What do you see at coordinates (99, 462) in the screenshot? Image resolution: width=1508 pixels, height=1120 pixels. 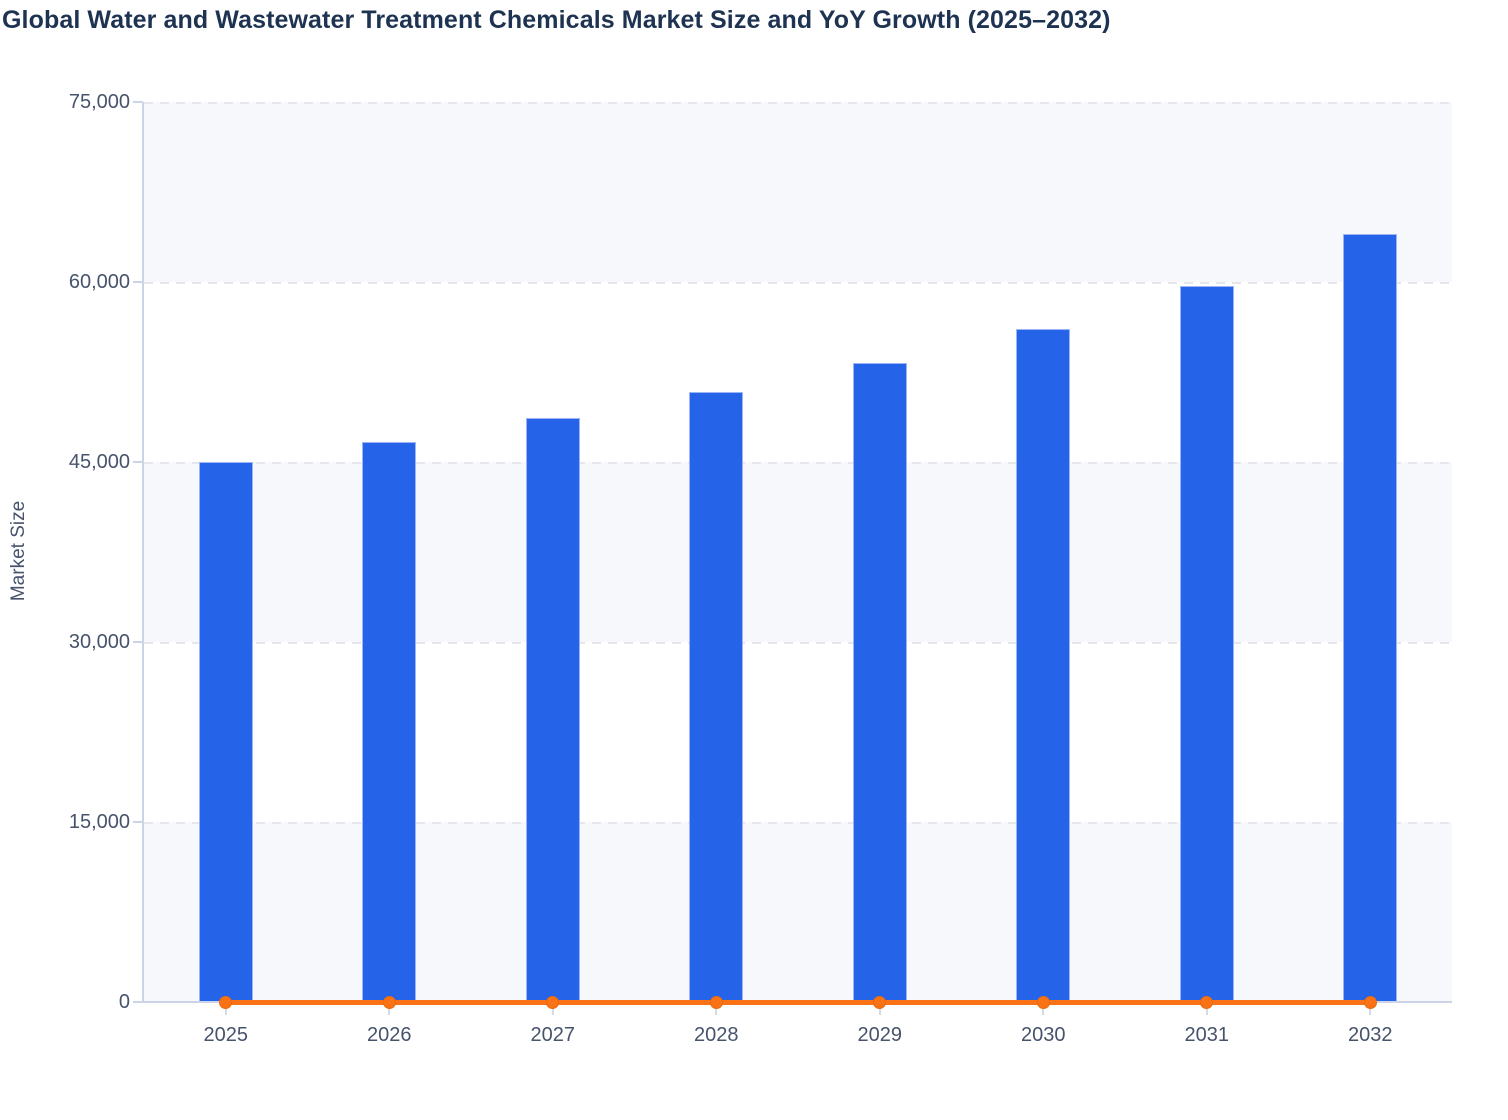 I see `y-tick-label: 45,000` at bounding box center [99, 462].